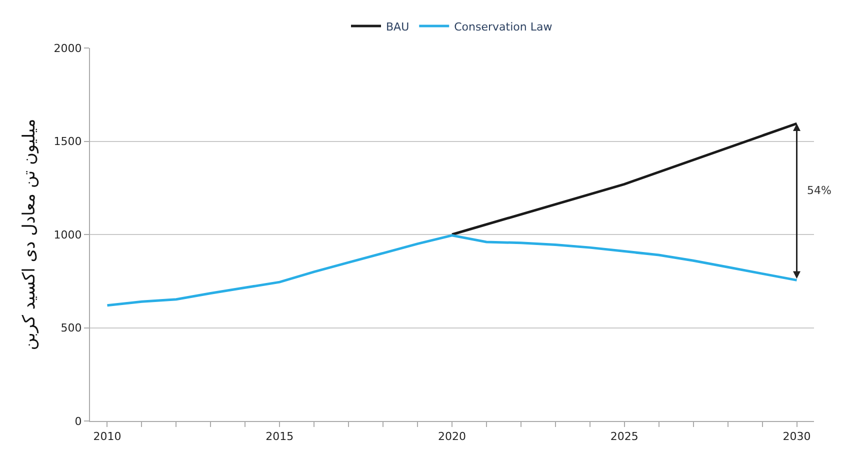 The width and height of the screenshot is (859, 455). Describe the element at coordinates (107, 437) in the screenshot. I see `x-tick-label: 2010` at that location.